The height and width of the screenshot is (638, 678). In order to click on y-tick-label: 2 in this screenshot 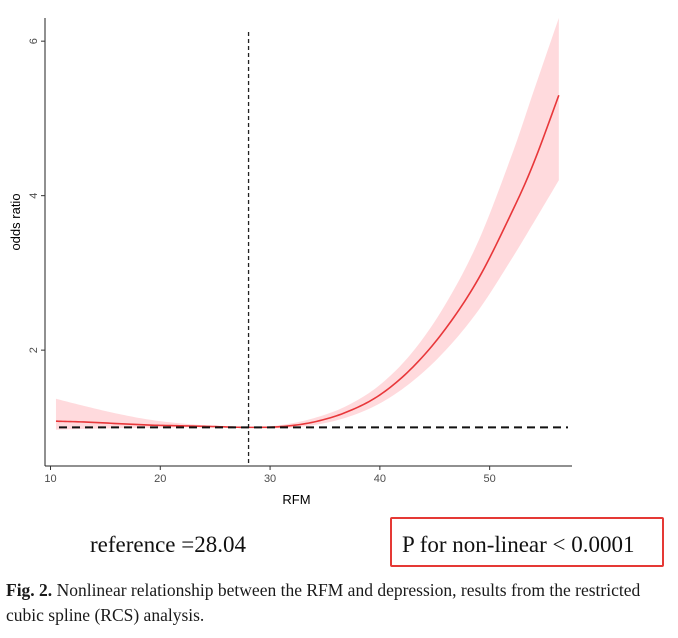, I will do `click(34, 350)`.